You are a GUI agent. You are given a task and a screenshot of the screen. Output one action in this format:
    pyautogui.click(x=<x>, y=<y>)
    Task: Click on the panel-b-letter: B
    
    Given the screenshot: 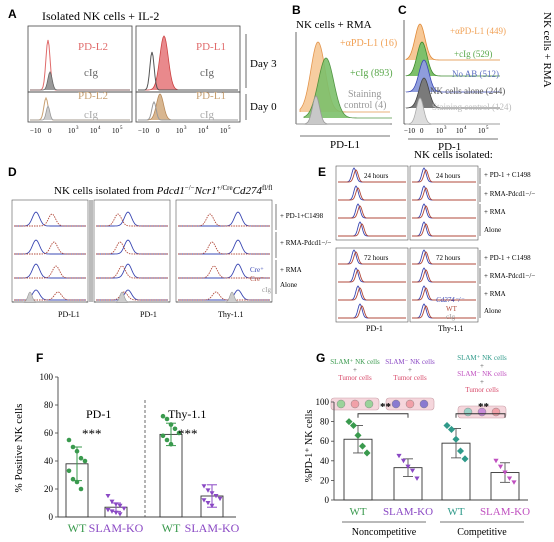 What is the action you would take?
    pyautogui.click(x=296, y=10)
    